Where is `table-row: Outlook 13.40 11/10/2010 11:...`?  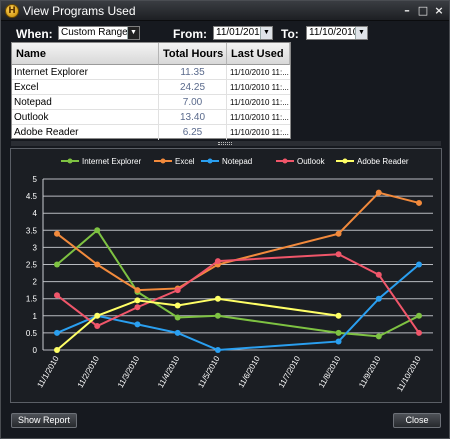
table-row: Outlook 13.40 11/10/2010 11:... is located at coordinates (151, 117).